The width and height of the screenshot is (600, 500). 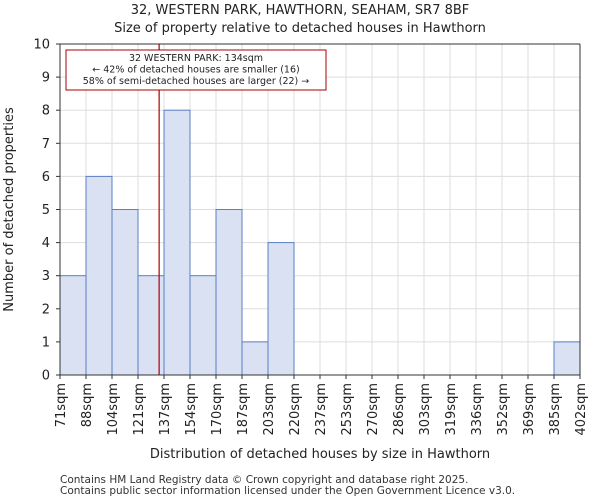 What do you see at coordinates (373, 409) in the screenshot?
I see `x-tick-label: 270sqm` at bounding box center [373, 409].